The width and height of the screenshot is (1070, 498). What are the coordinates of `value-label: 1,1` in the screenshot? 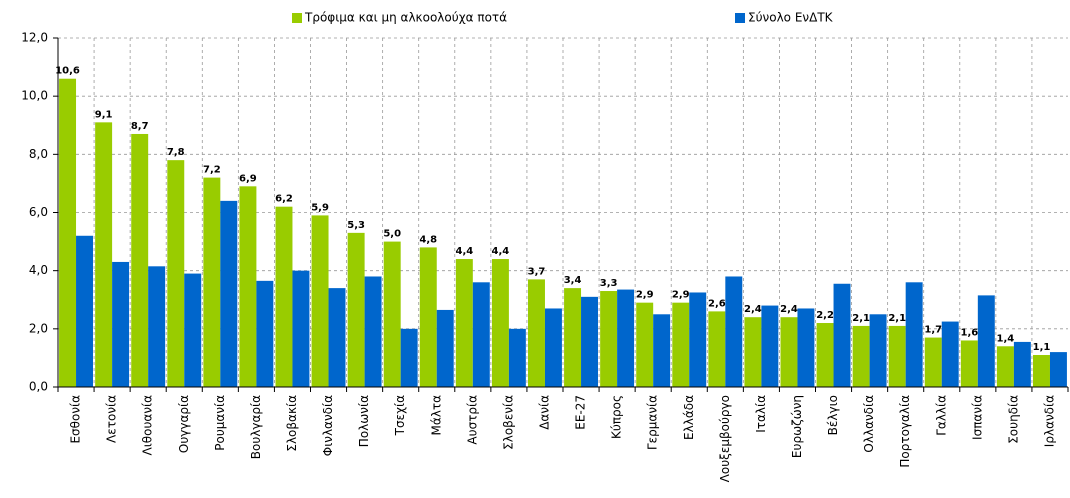 It's located at (1042, 347).